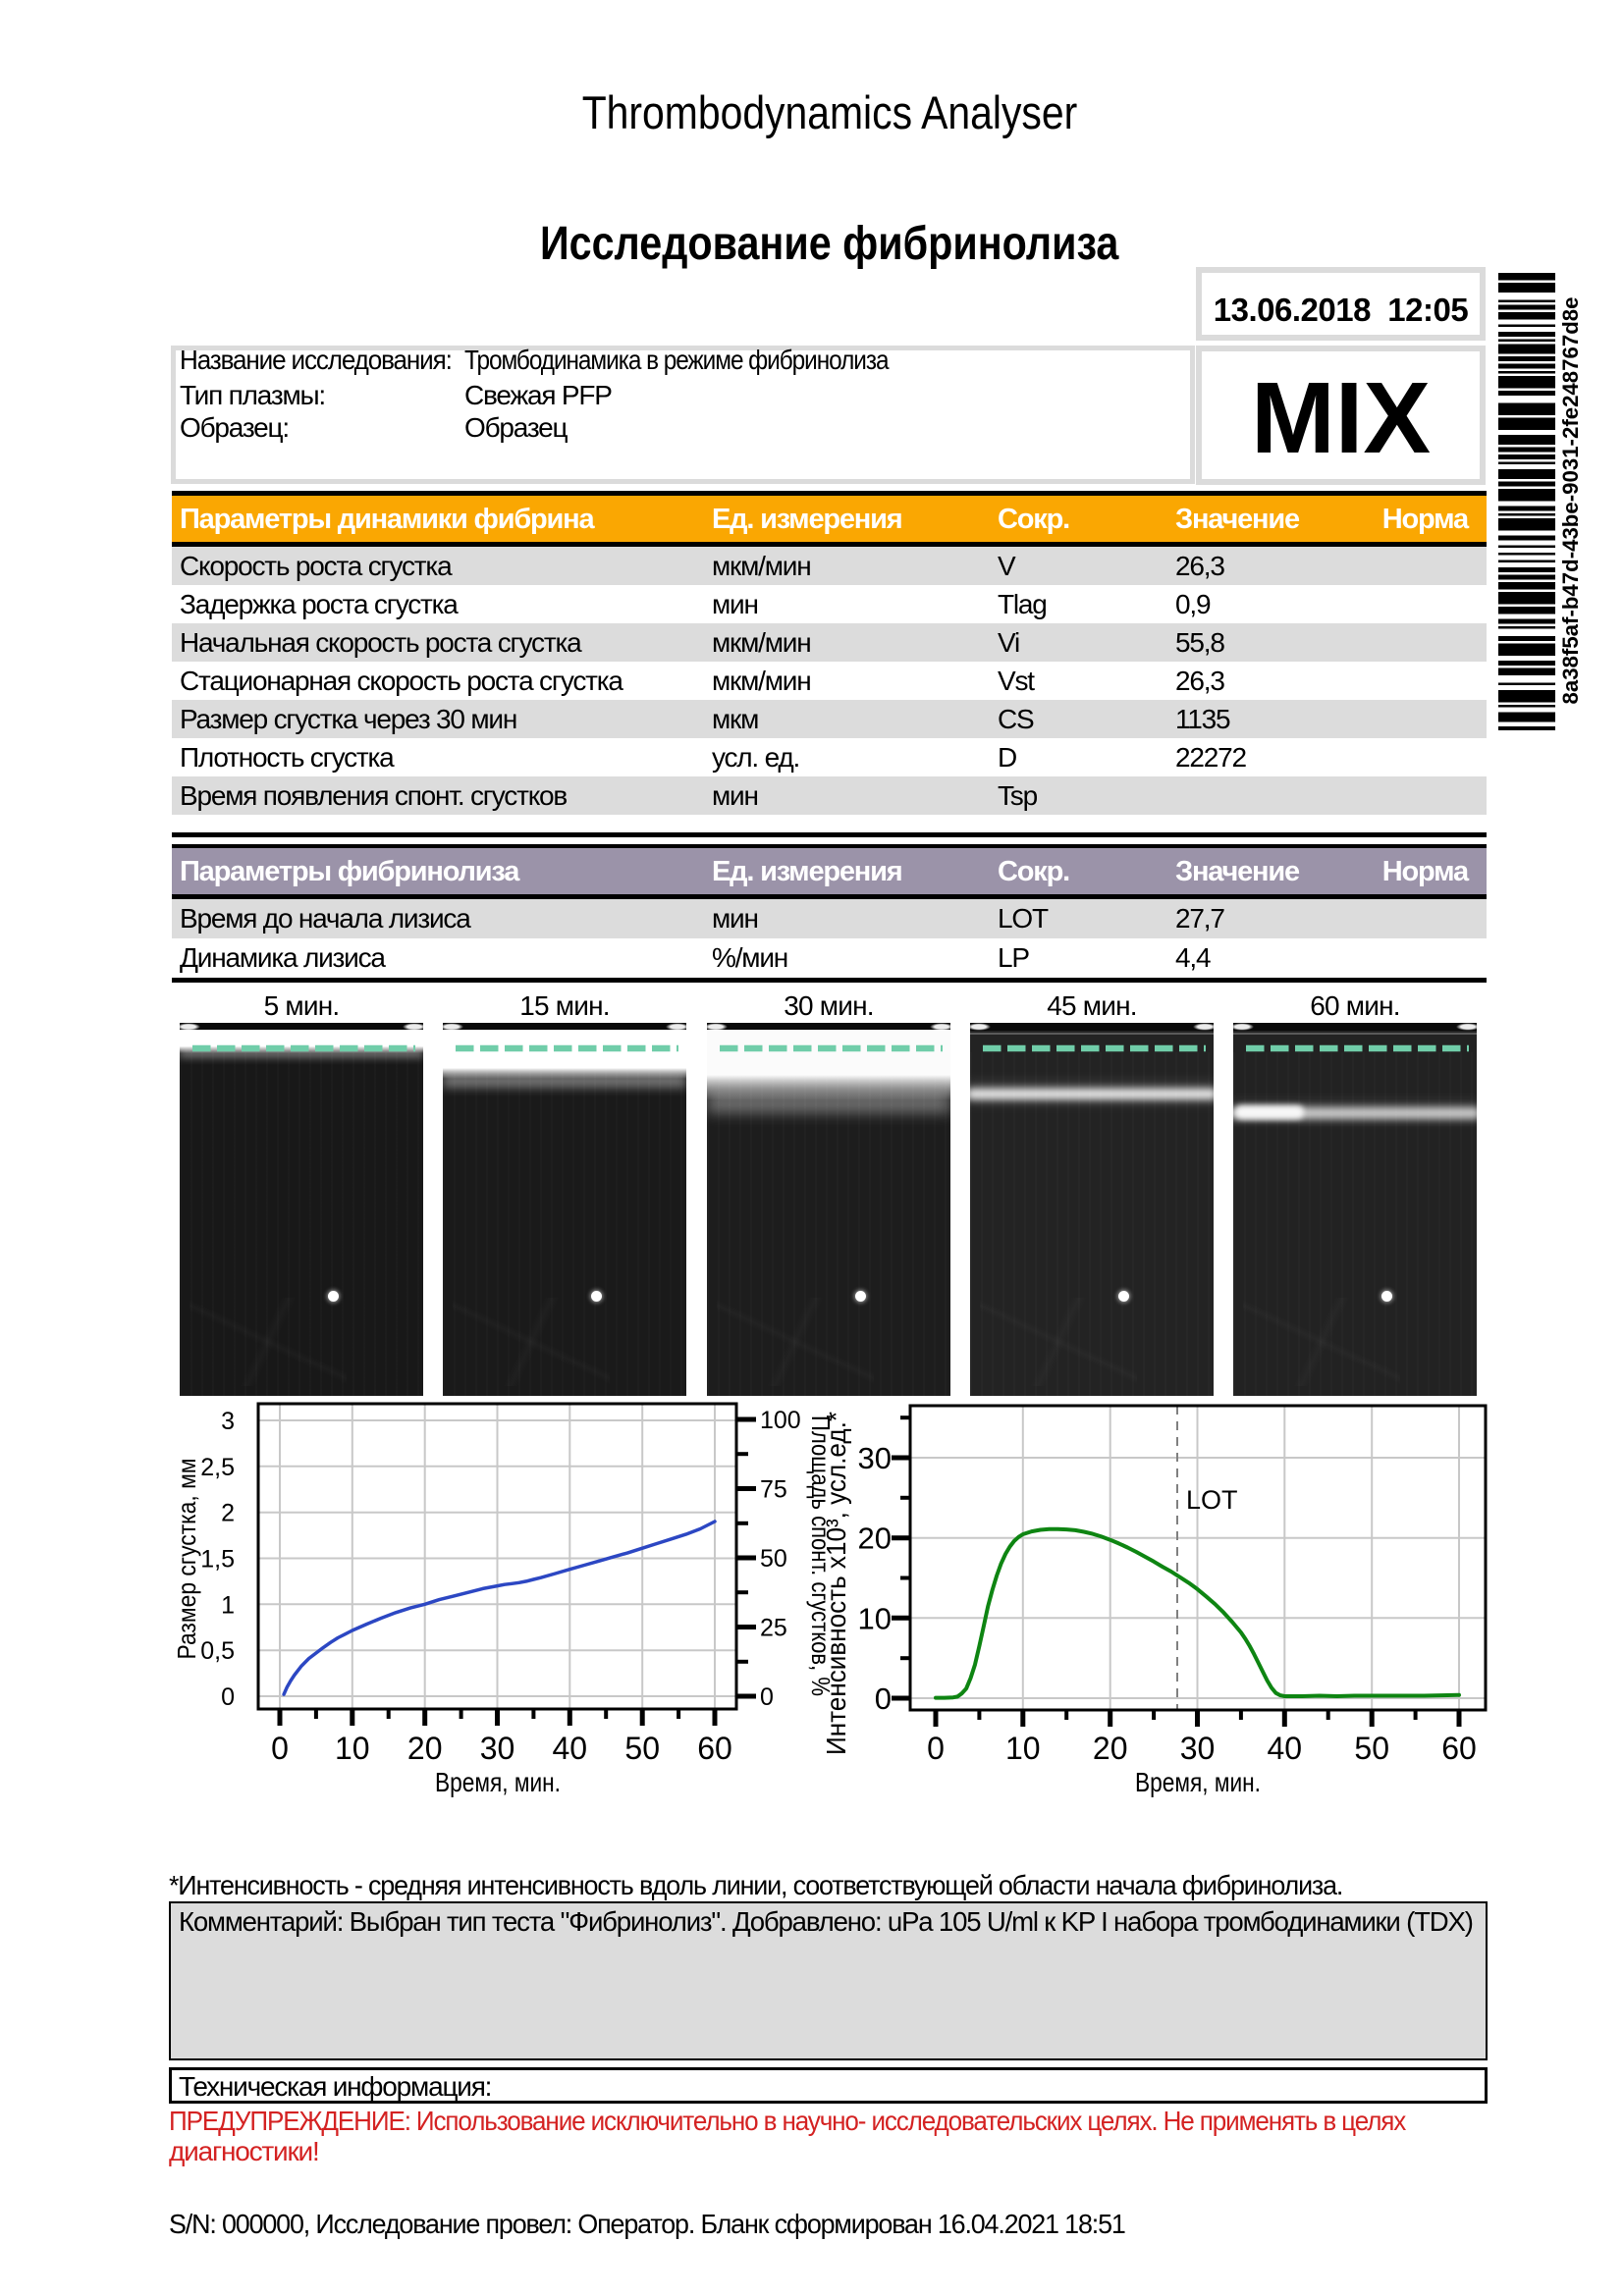 The image size is (1624, 2296). I want to click on svg-text: Площадь спонт. сгустков, %, so click(821, 1556).